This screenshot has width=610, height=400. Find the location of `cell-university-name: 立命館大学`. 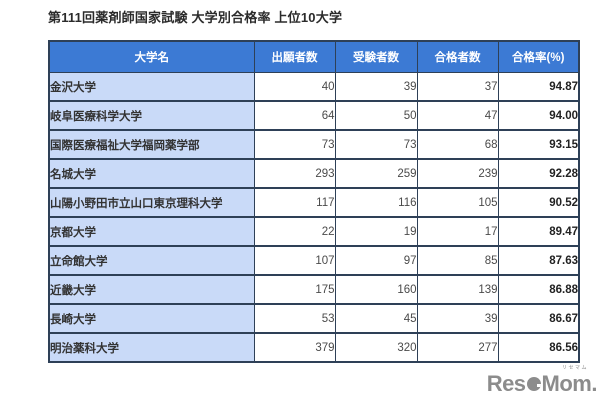

cell-university-name: 立命館大学 is located at coordinates (151, 260).